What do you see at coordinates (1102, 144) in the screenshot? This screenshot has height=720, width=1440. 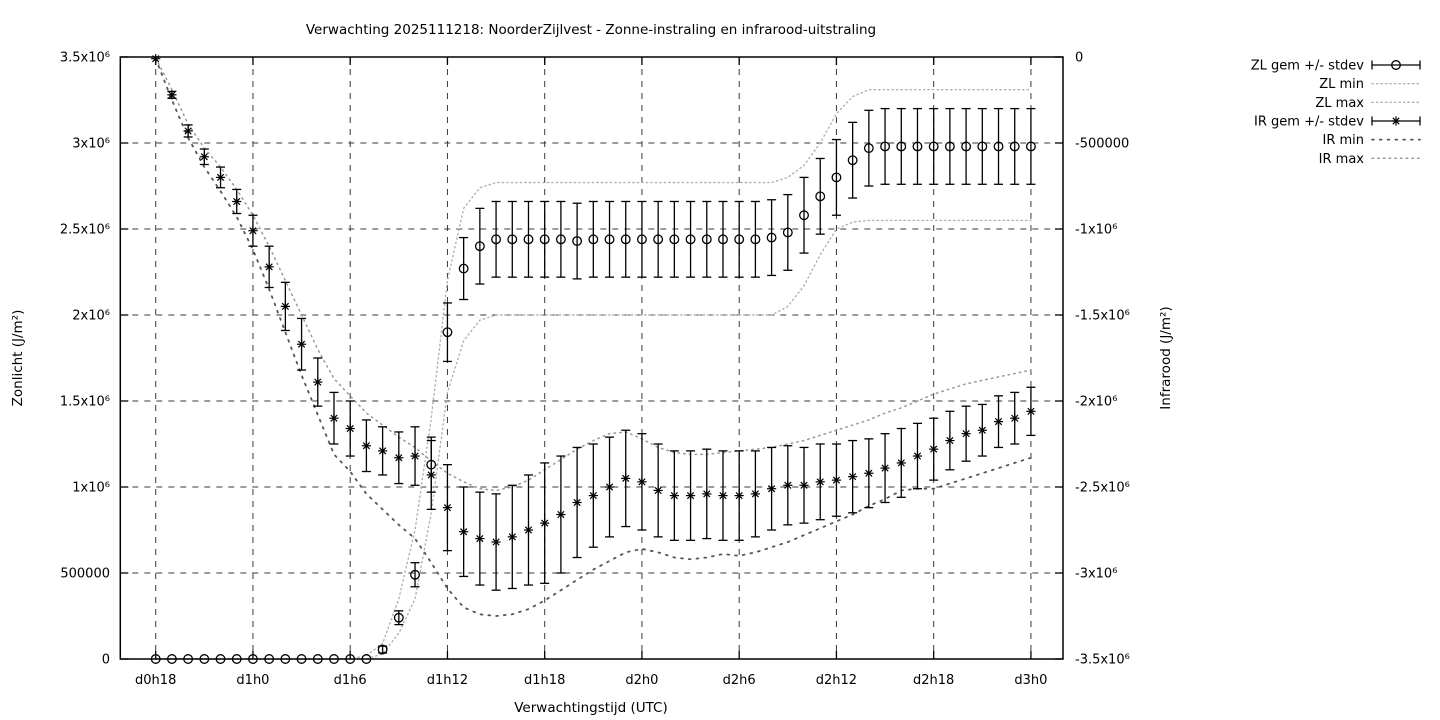 I see `y-right-tick-label: -500000` at bounding box center [1102, 144].